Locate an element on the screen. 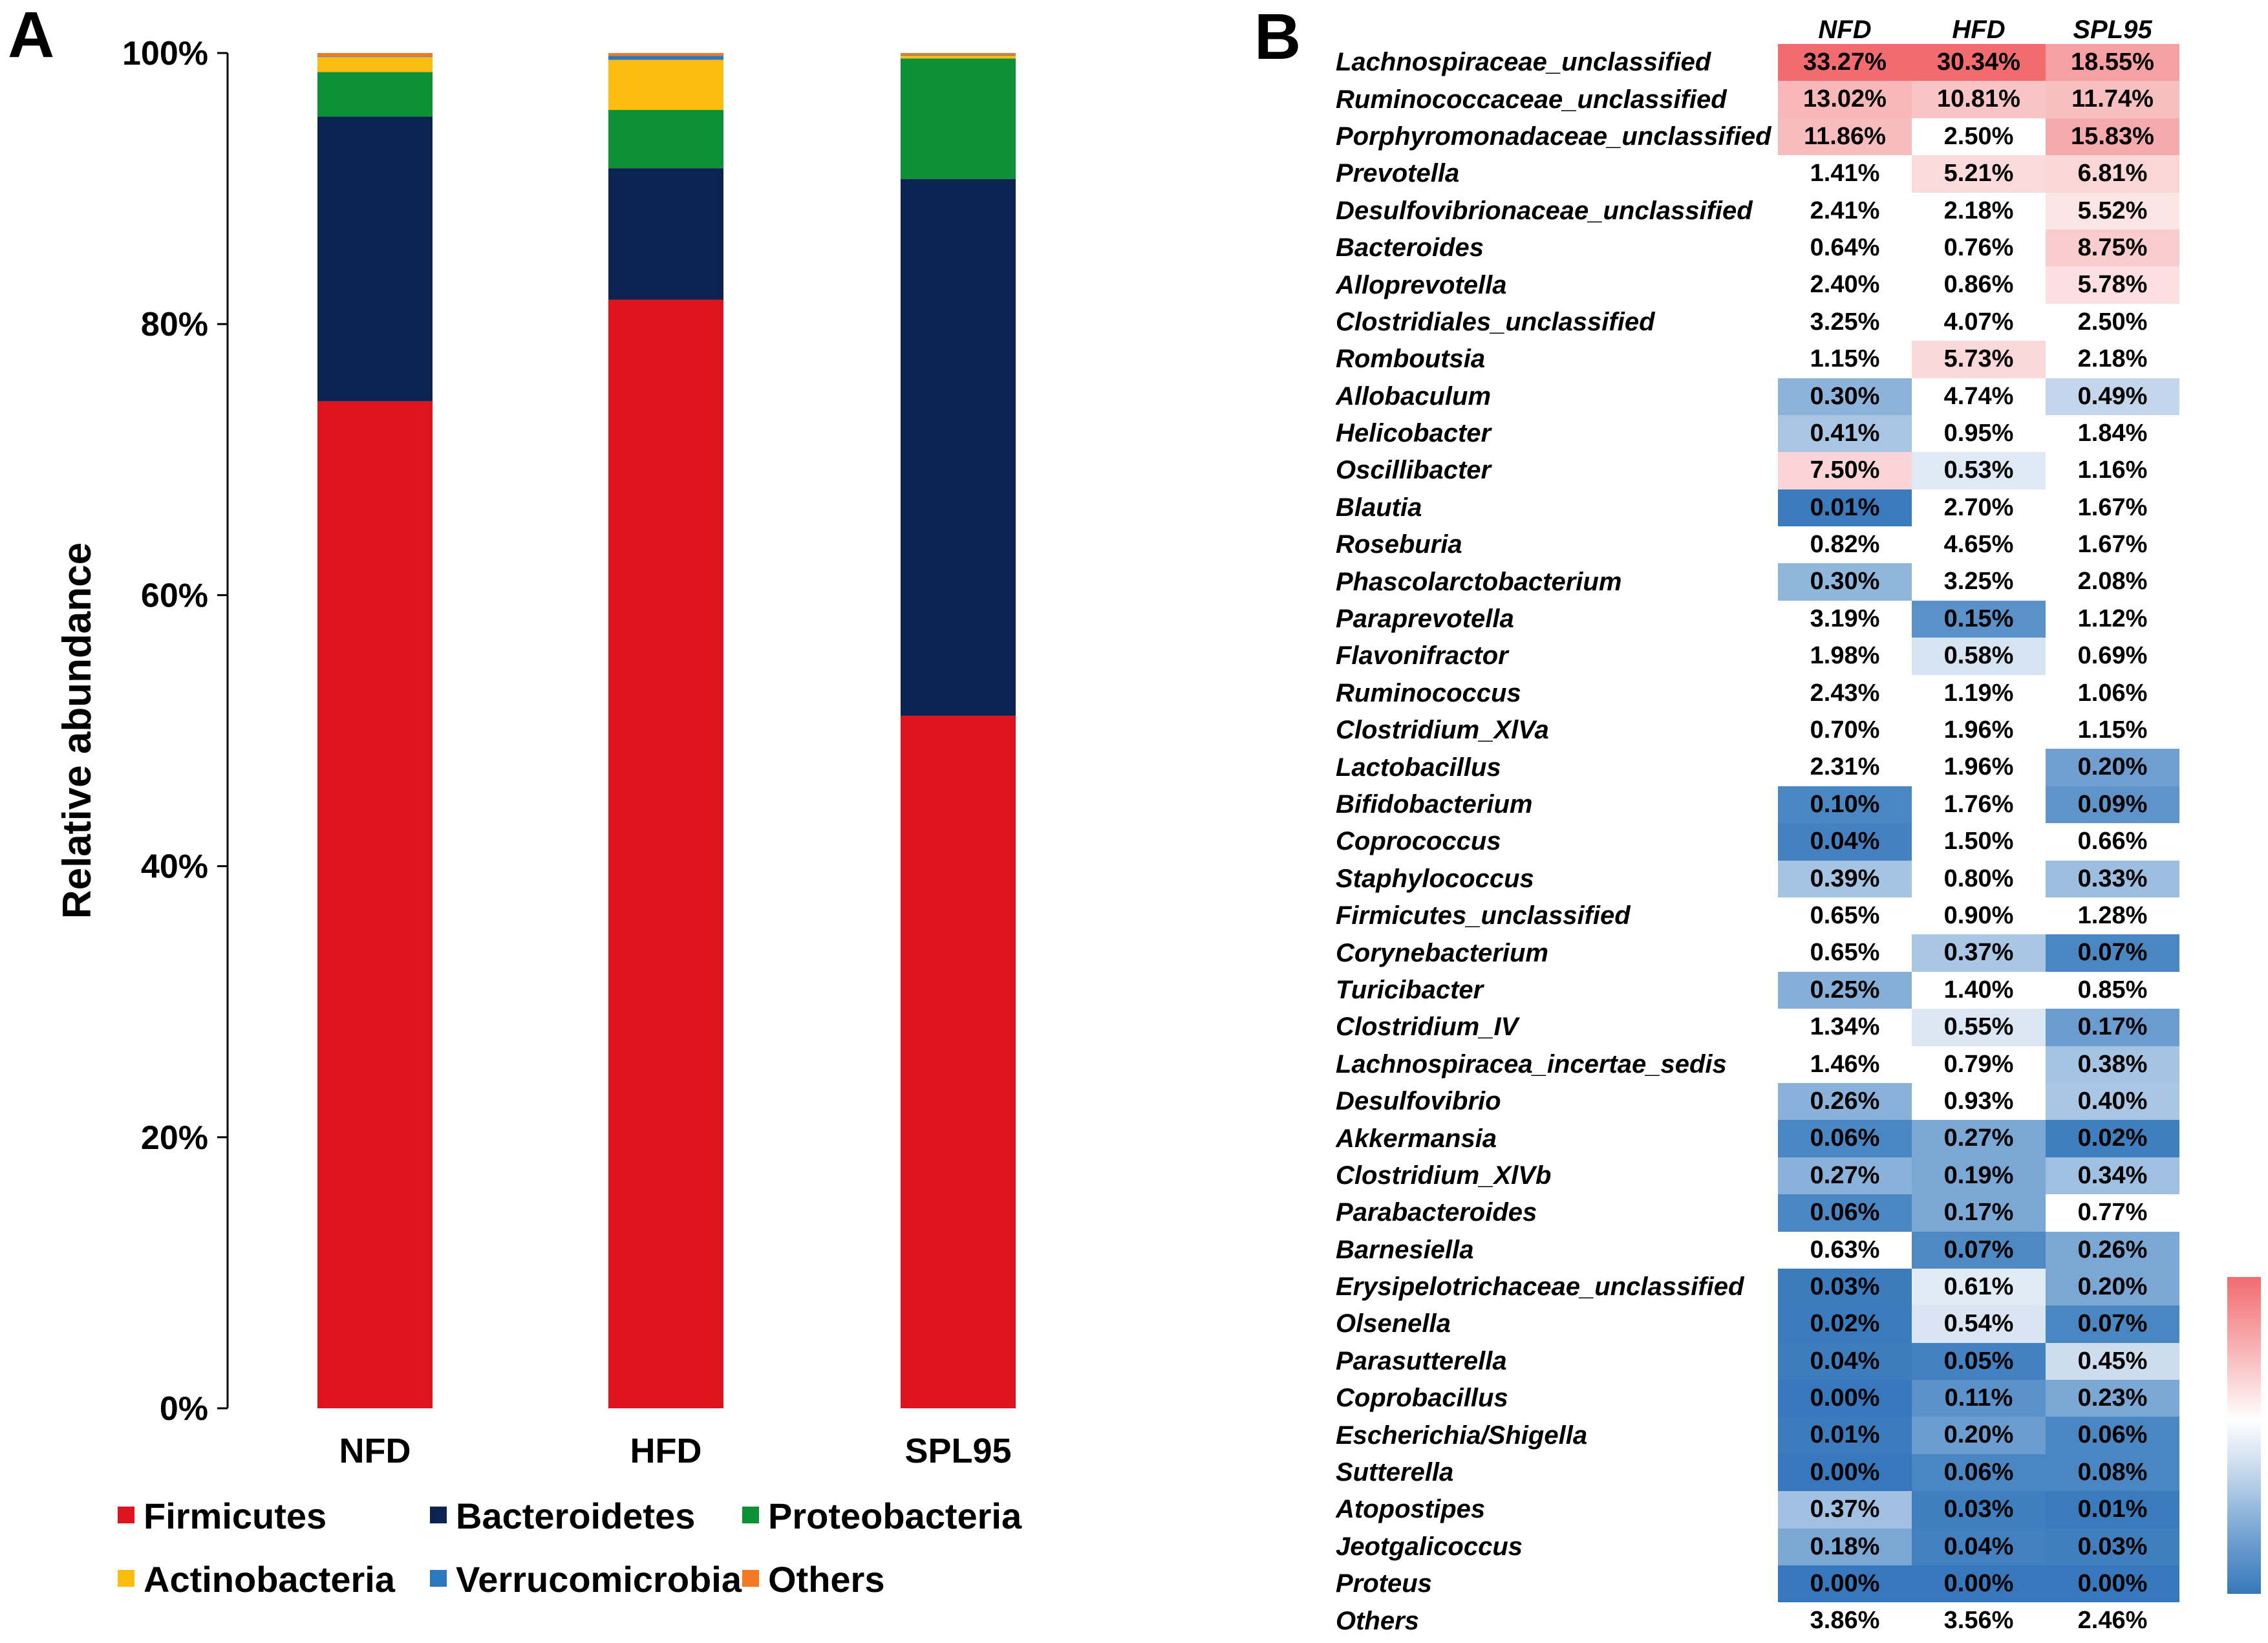 The height and width of the screenshot is (1643, 2268). panel-label-a: A is located at coordinates (31, 35).